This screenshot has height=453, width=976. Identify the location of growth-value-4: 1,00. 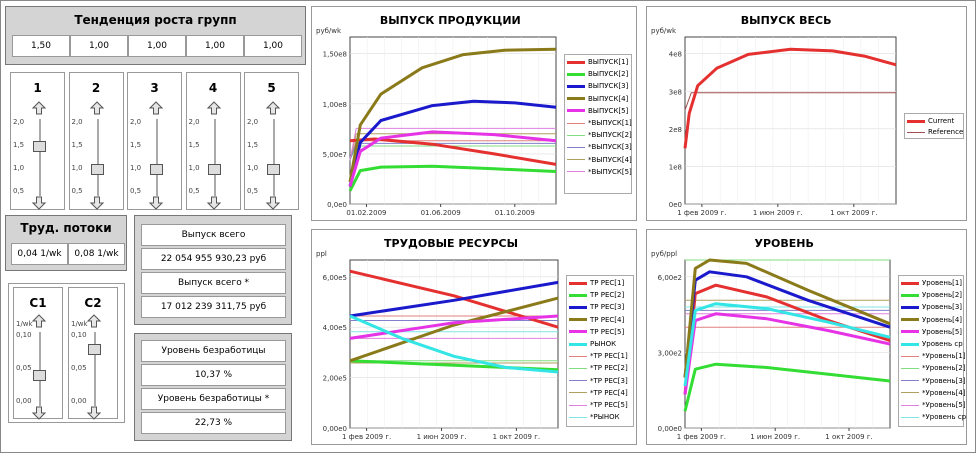
(215, 46).